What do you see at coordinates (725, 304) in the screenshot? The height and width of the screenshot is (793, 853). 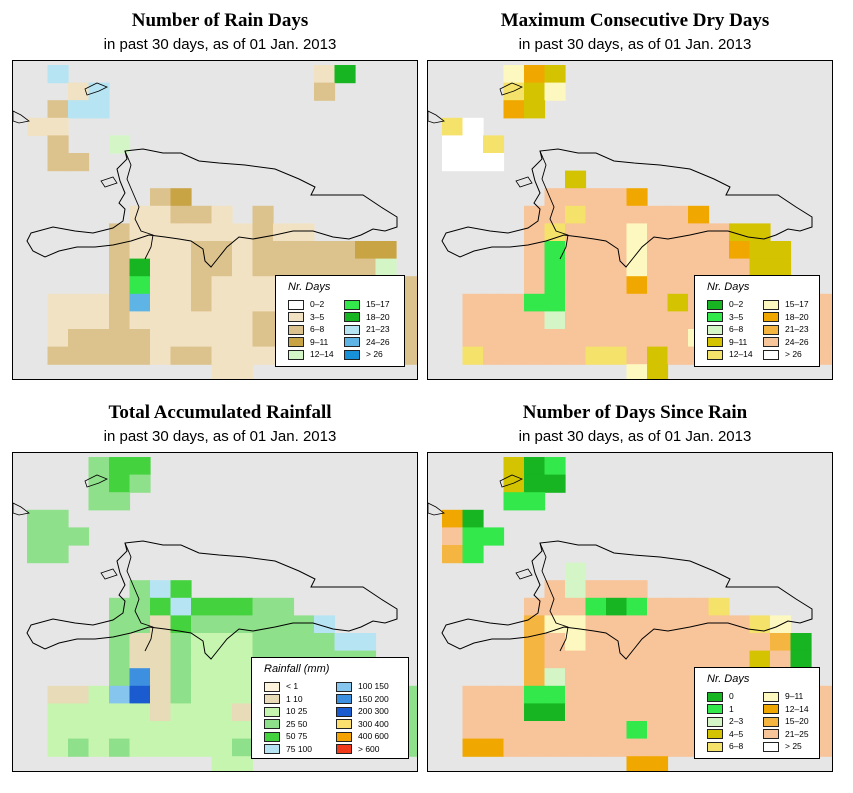 I see `legend-item: 0–2` at bounding box center [725, 304].